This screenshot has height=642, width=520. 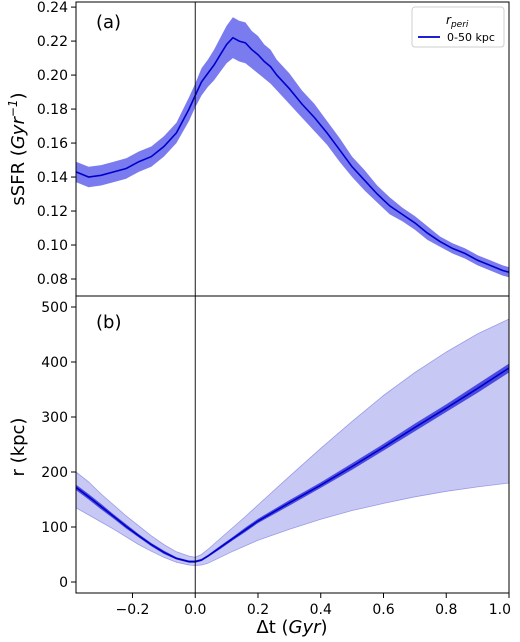 What do you see at coordinates (446, 610) in the screenshot?
I see `x-tick-label: 0.8` at bounding box center [446, 610].